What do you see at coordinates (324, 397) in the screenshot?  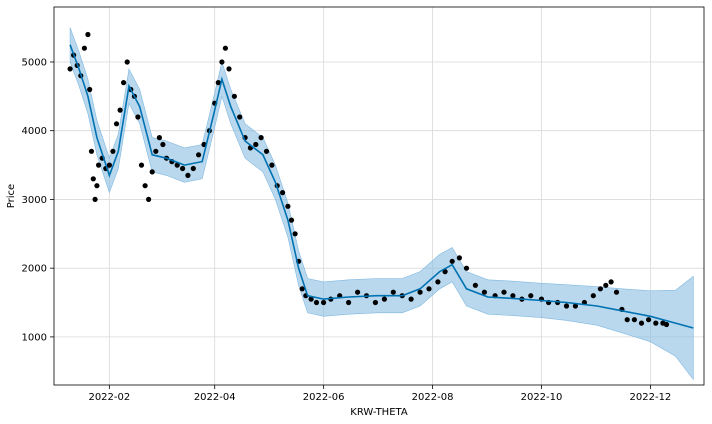 I see `x-tick-label: 2022-06` at bounding box center [324, 397].